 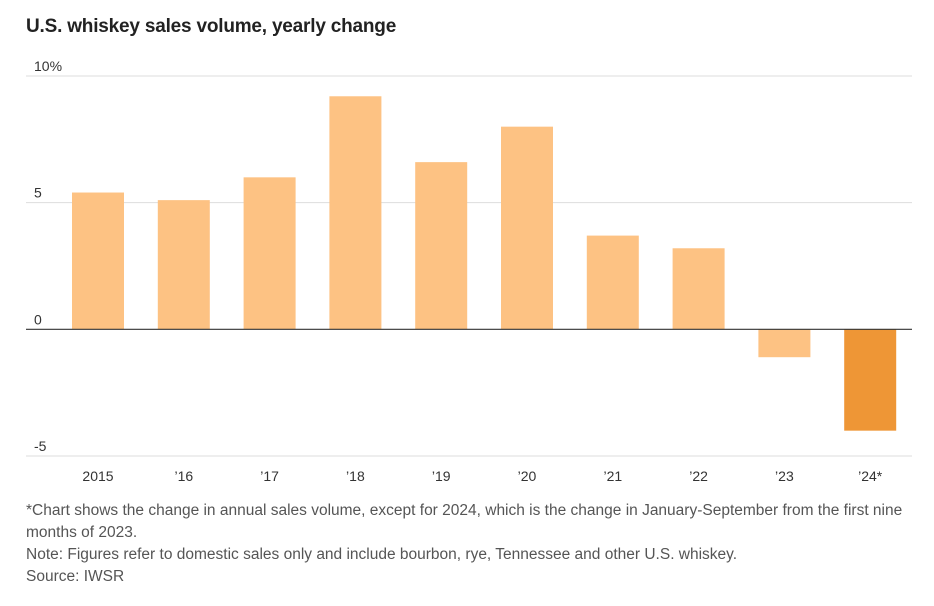 What do you see at coordinates (38, 193) in the screenshot?
I see `y-tick-label: 5` at bounding box center [38, 193].